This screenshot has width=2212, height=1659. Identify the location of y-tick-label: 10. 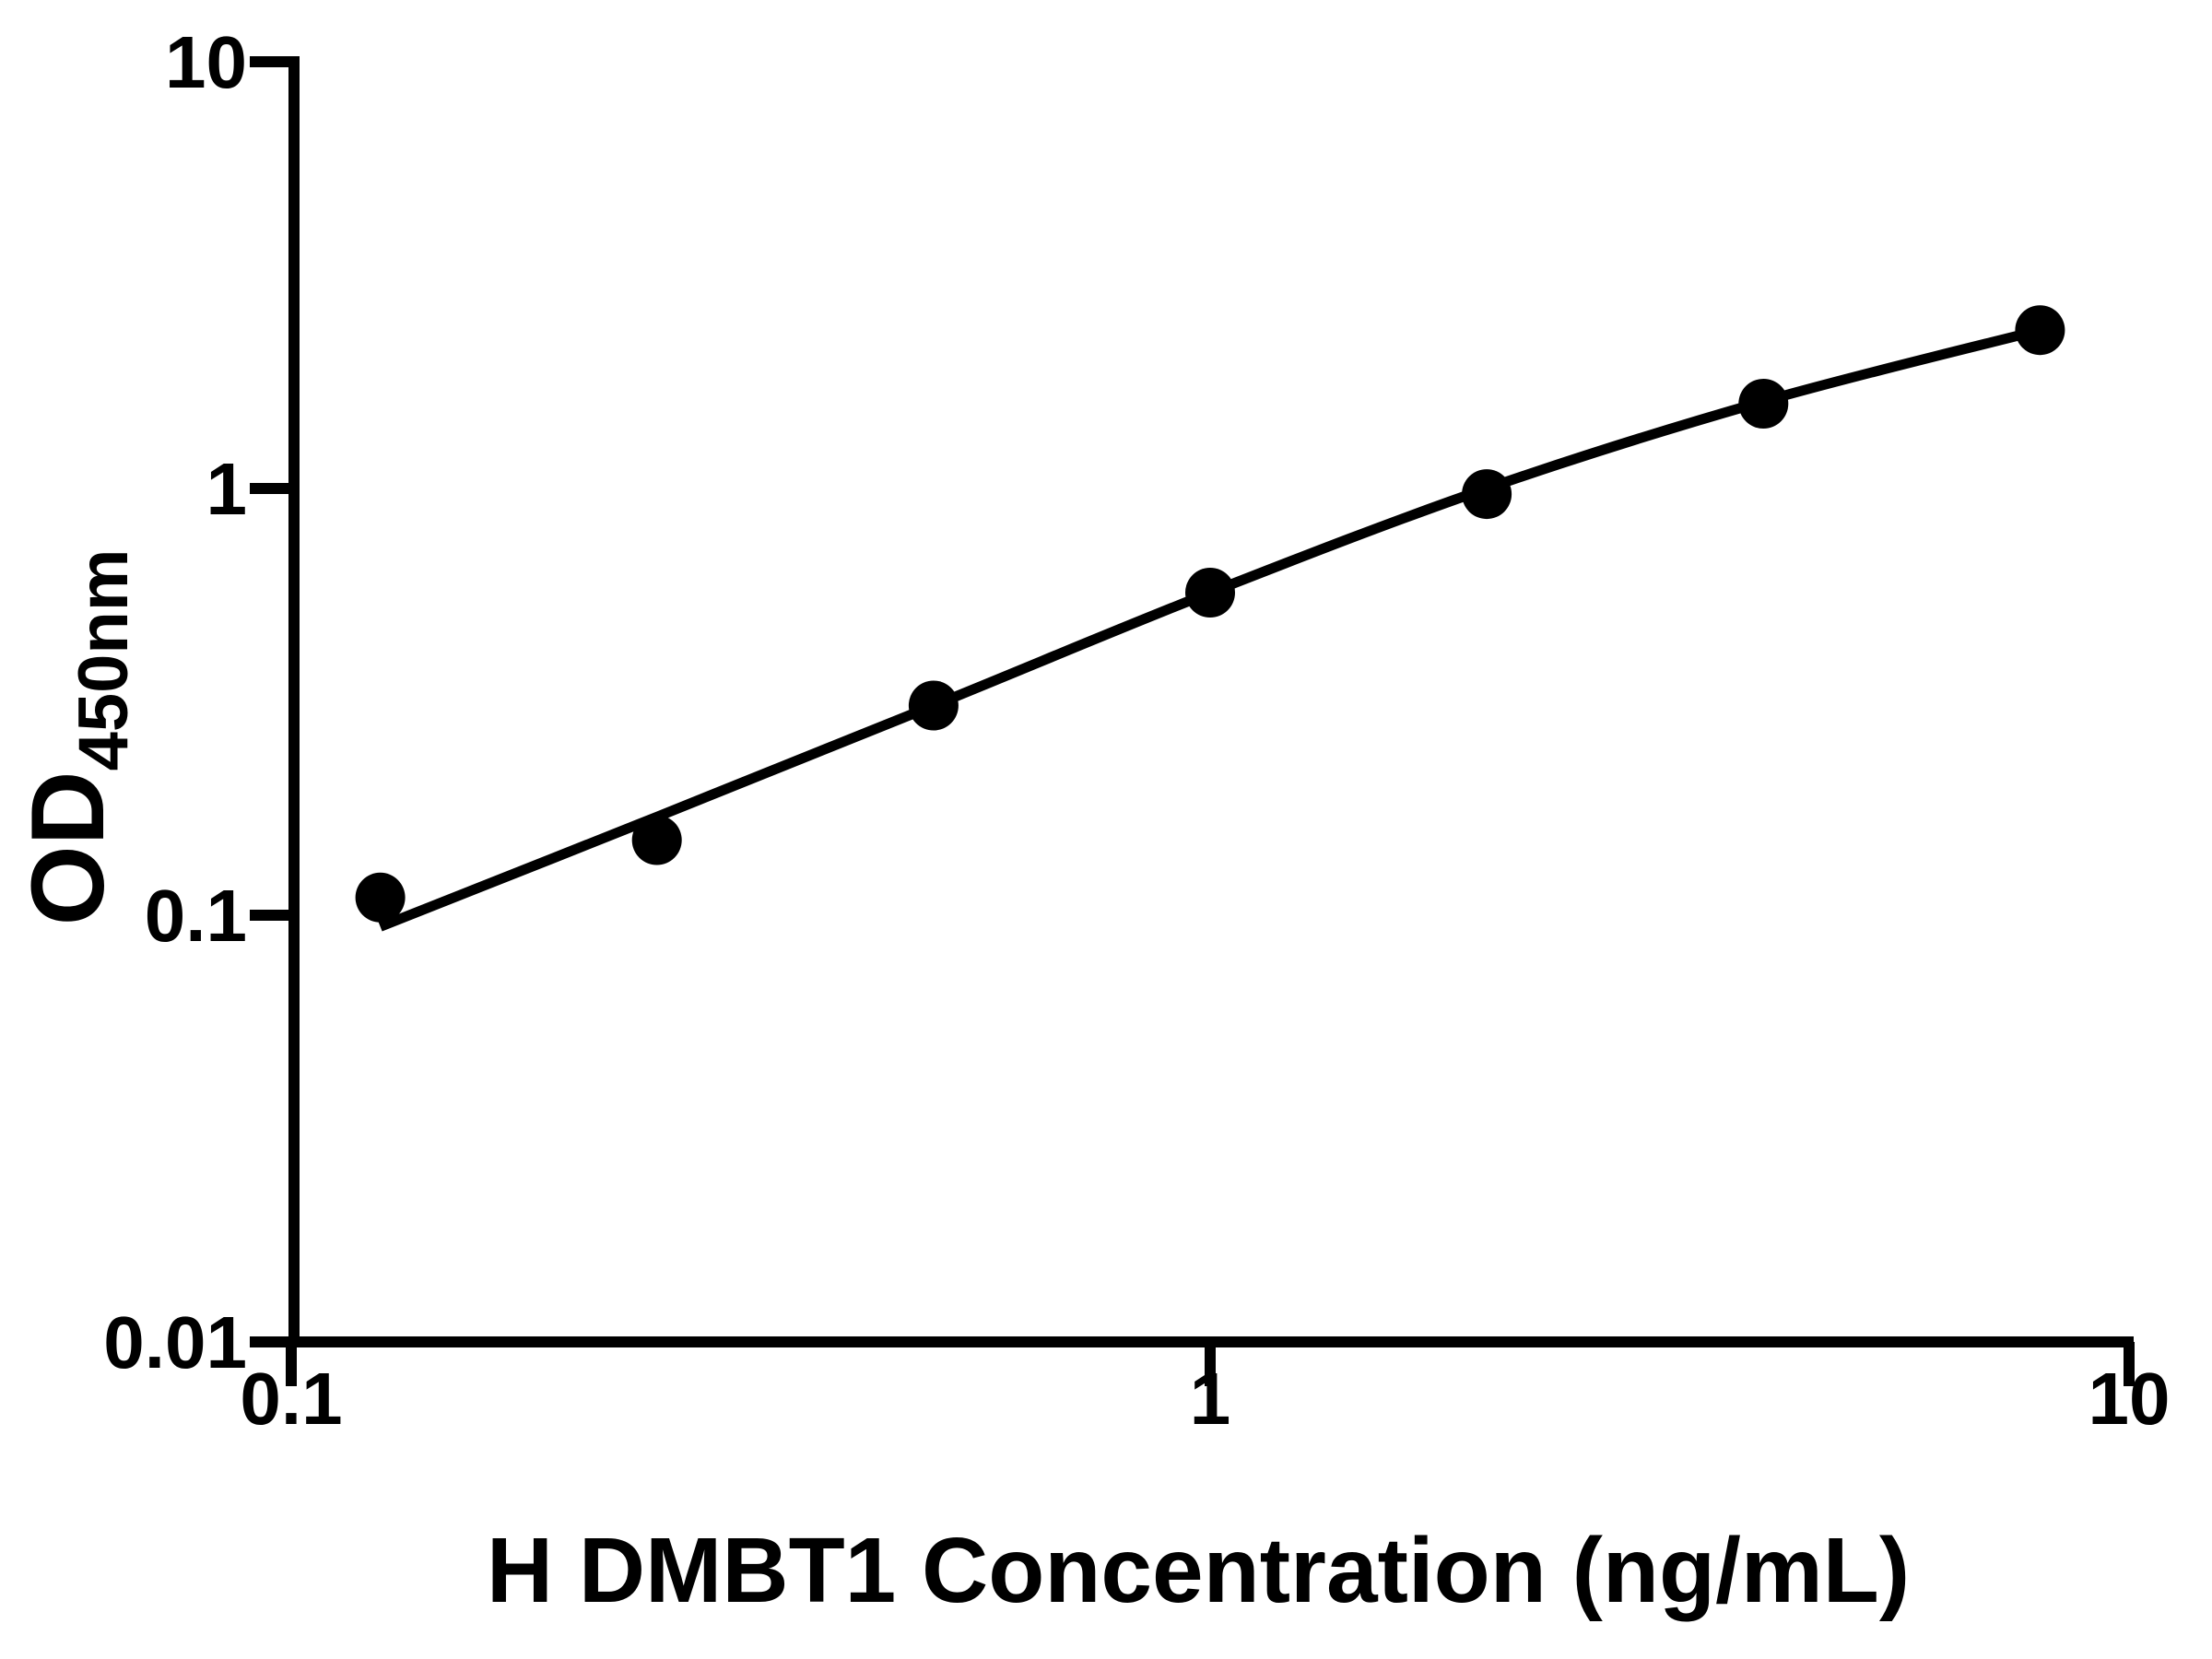
(206, 62).